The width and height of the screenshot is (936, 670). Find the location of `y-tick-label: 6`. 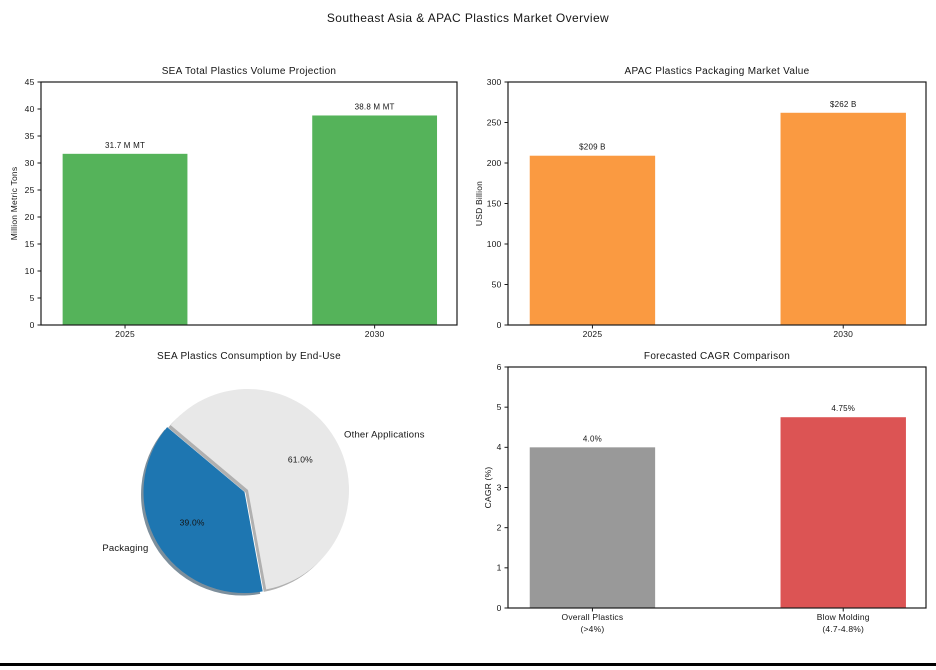

y-tick-label: 6 is located at coordinates (499, 367).